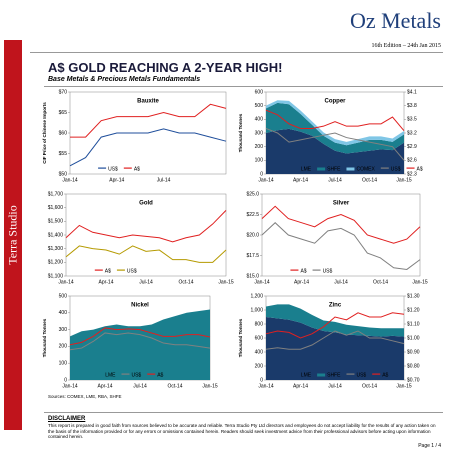 The height and width of the screenshot is (453, 453). I want to click on chart-title: Zinc, so click(335, 306).